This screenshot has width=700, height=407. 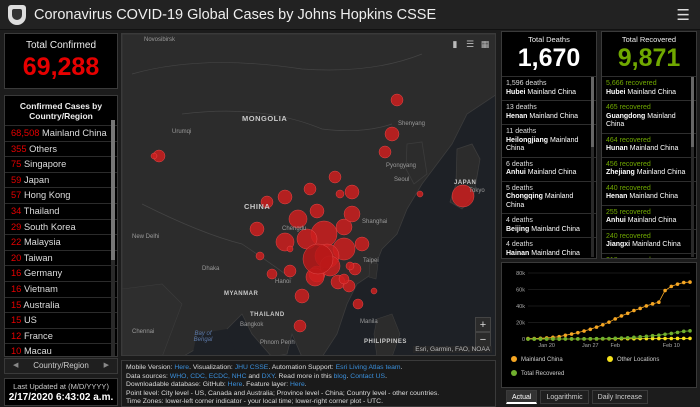 What do you see at coordinates (340, 376) in the screenshot?
I see `blog-link: blog` at bounding box center [340, 376].